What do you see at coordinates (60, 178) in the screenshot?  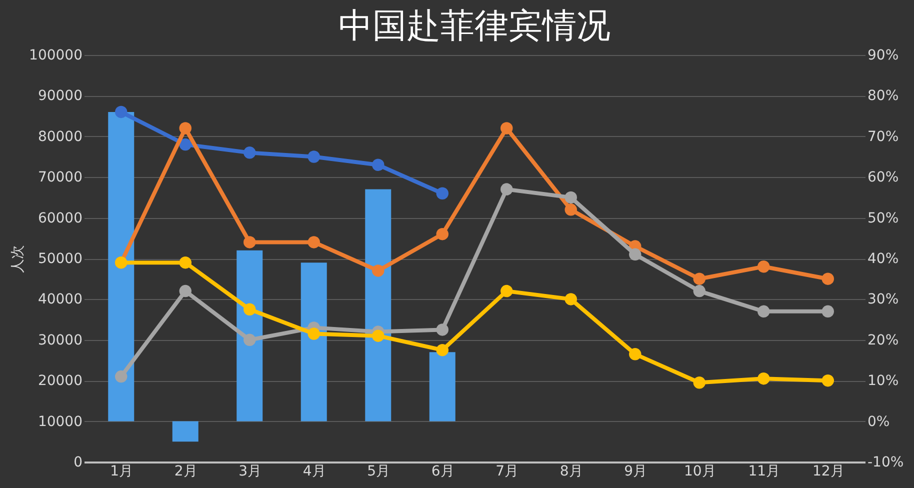 I see `y-tick-label: 70000` at bounding box center [60, 178].